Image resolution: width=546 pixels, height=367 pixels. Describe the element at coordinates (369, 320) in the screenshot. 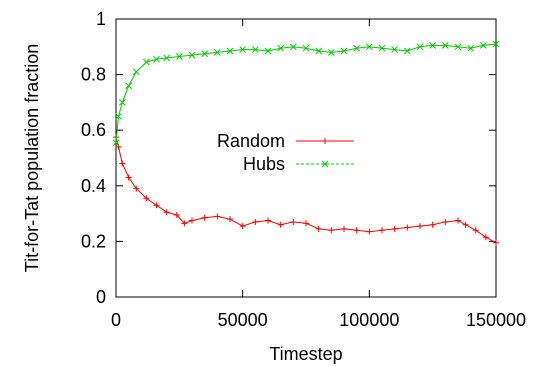

I see `x-tick-label: 100000` at that location.